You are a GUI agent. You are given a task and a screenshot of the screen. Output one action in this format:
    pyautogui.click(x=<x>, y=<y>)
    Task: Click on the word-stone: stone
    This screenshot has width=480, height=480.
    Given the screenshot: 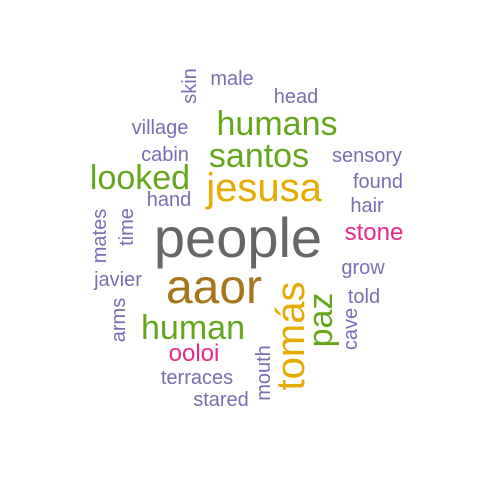 What is the action you would take?
    pyautogui.click(x=374, y=232)
    